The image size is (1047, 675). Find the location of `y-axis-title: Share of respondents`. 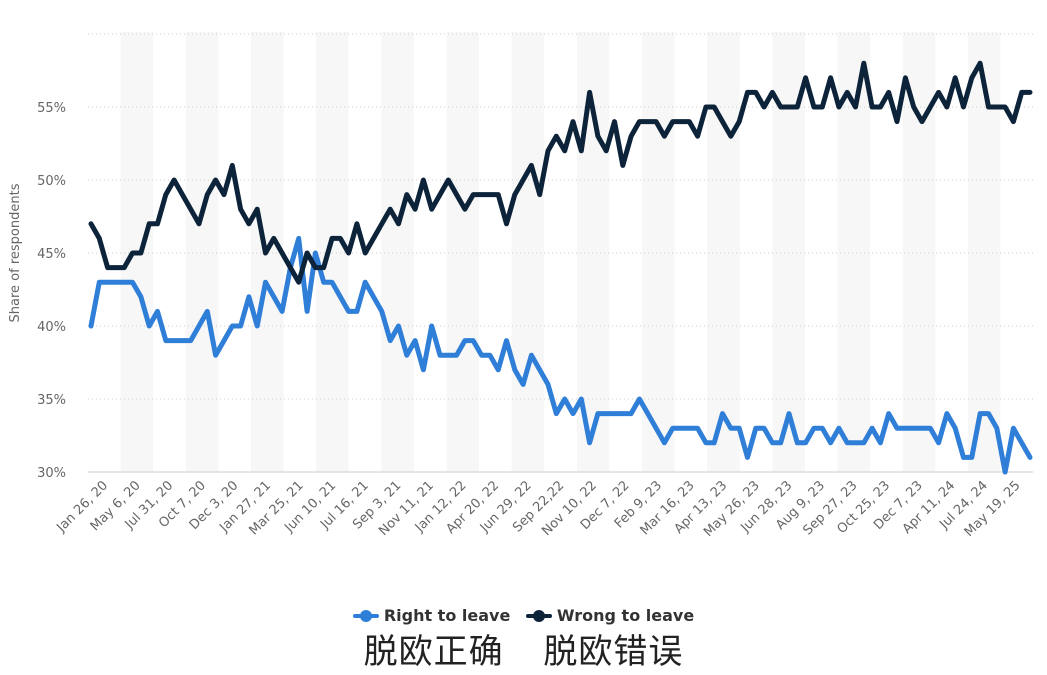

y-axis-title: Share of respondents is located at coordinates (15, 252).